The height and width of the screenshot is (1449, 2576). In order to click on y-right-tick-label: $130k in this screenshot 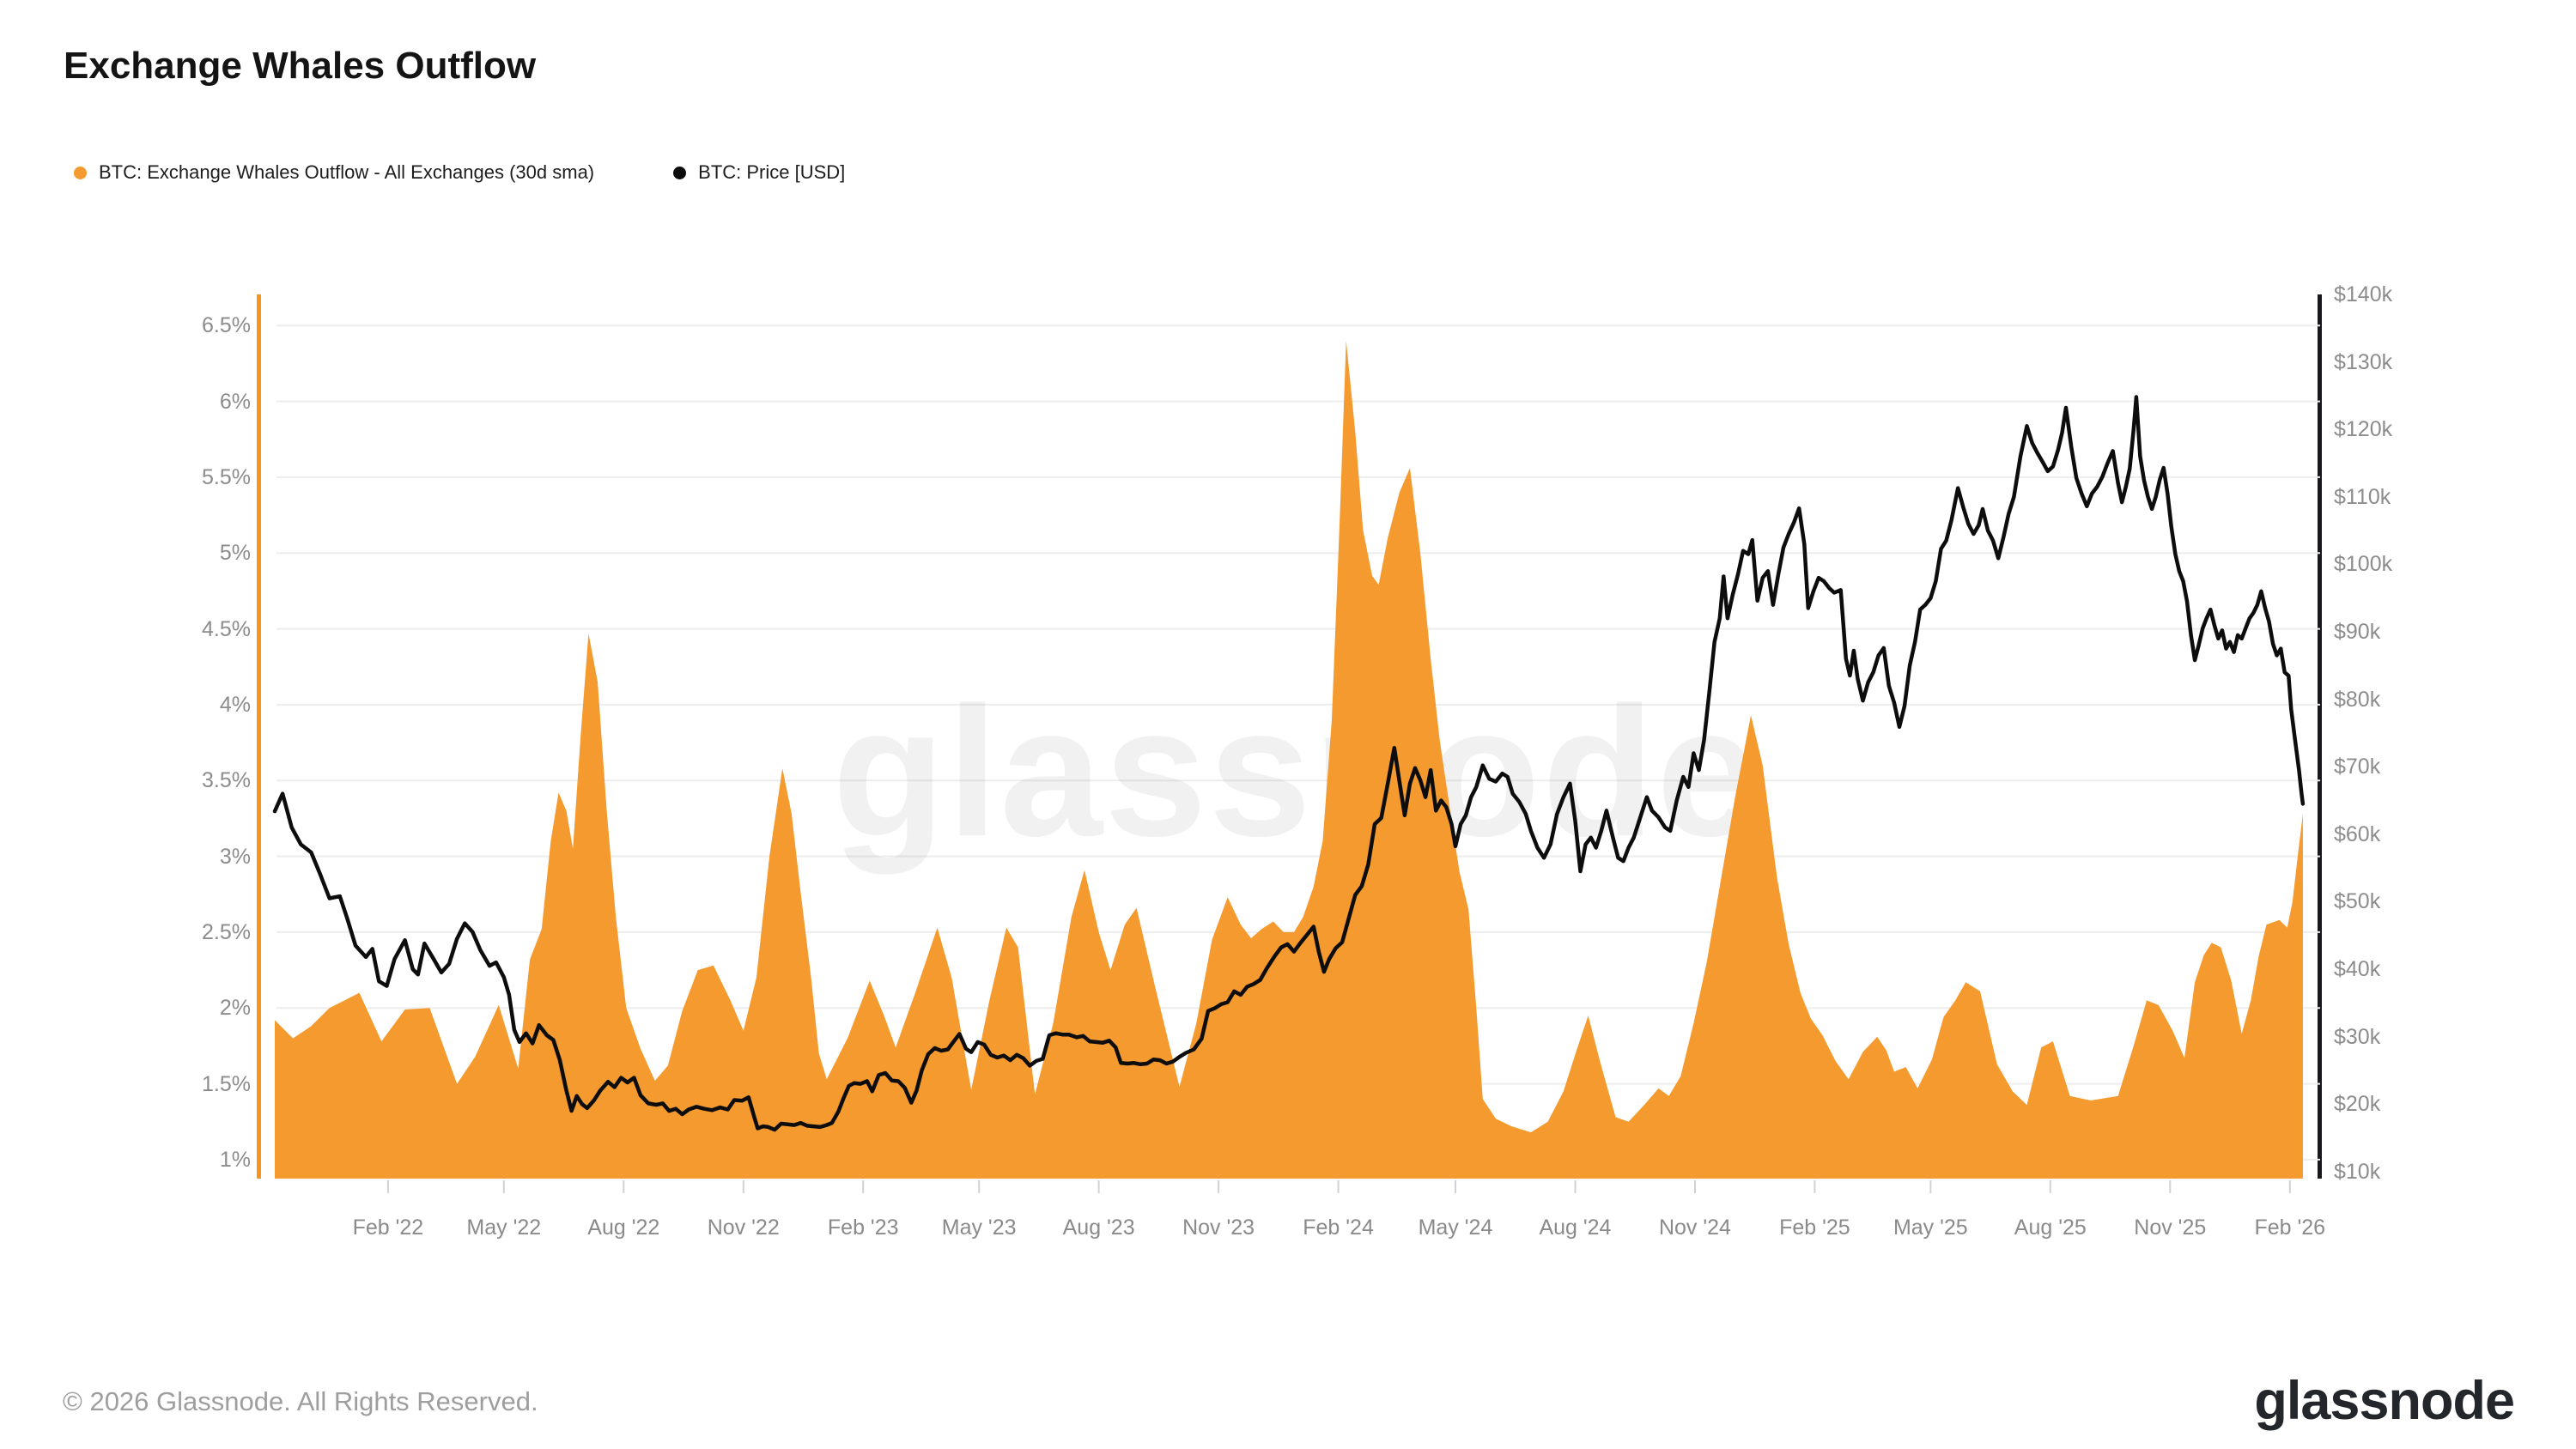, I will do `click(2363, 361)`.